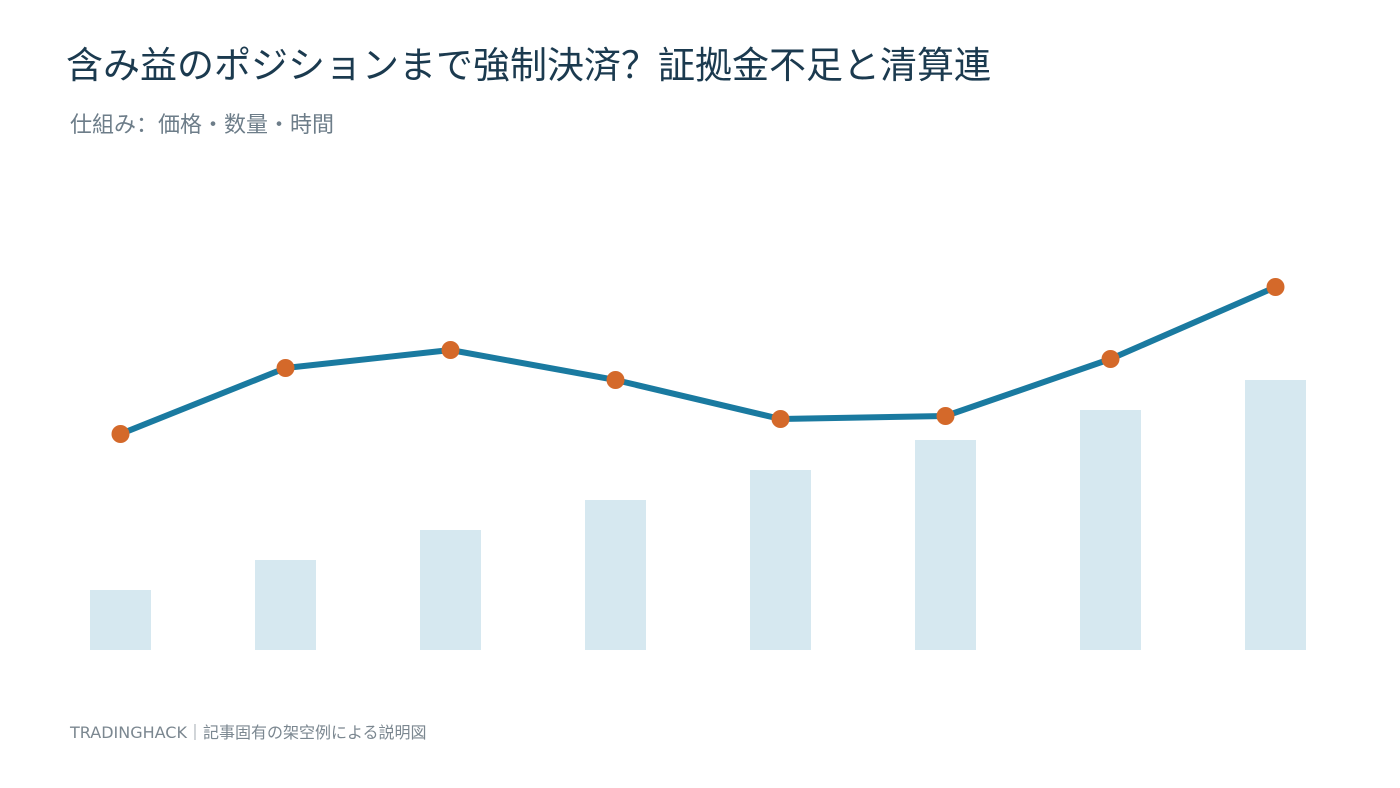 Image resolution: width=1400 pixels, height=788 pixels. I want to click on chart-title: 含み益のポジションまで強制決済？証拠金不足と清算連, so click(528, 65).